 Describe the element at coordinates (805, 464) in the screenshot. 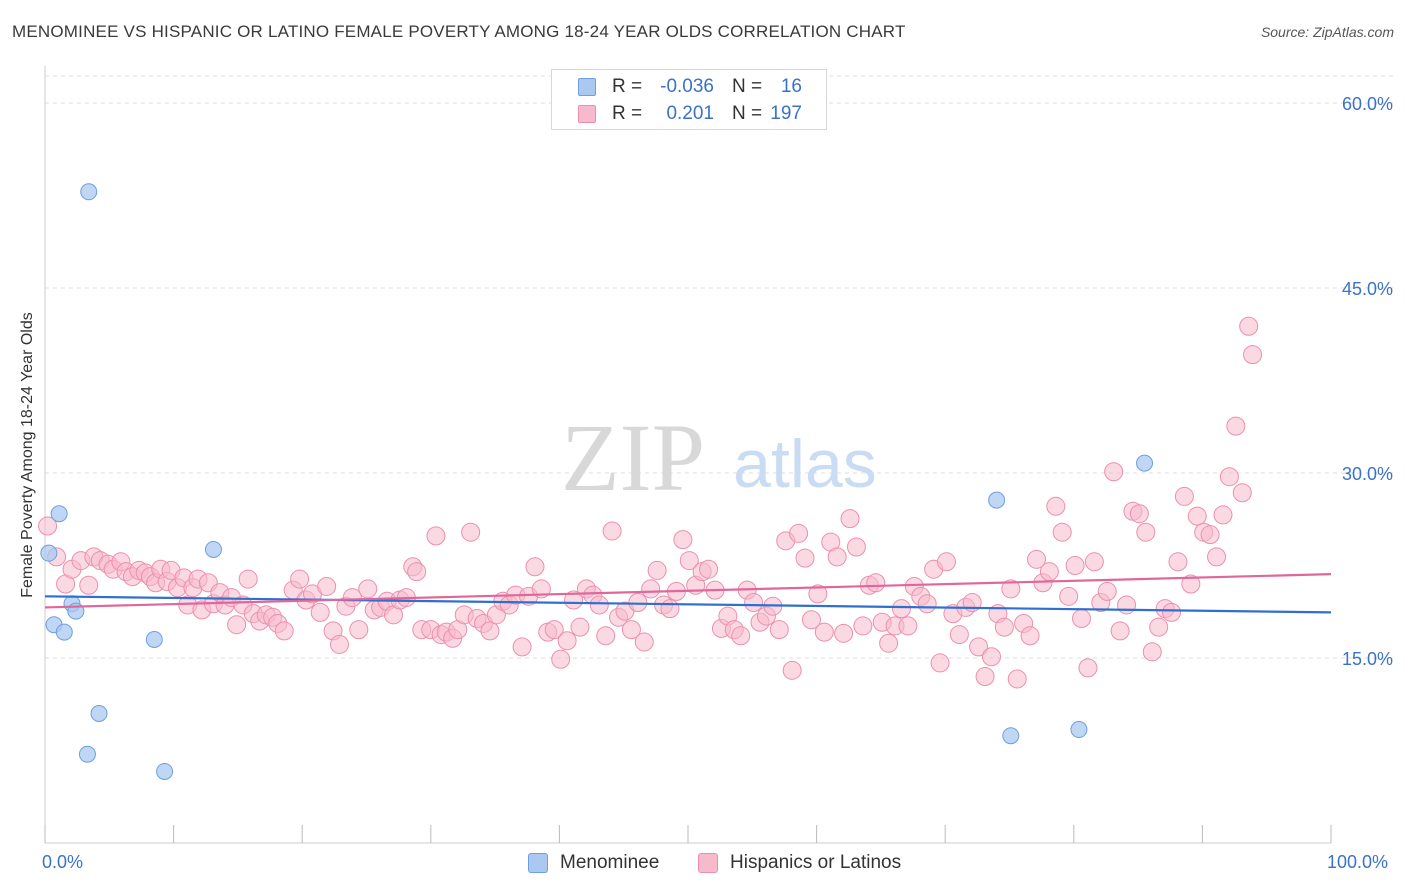

I see `watermark-atlas: atlas` at that location.